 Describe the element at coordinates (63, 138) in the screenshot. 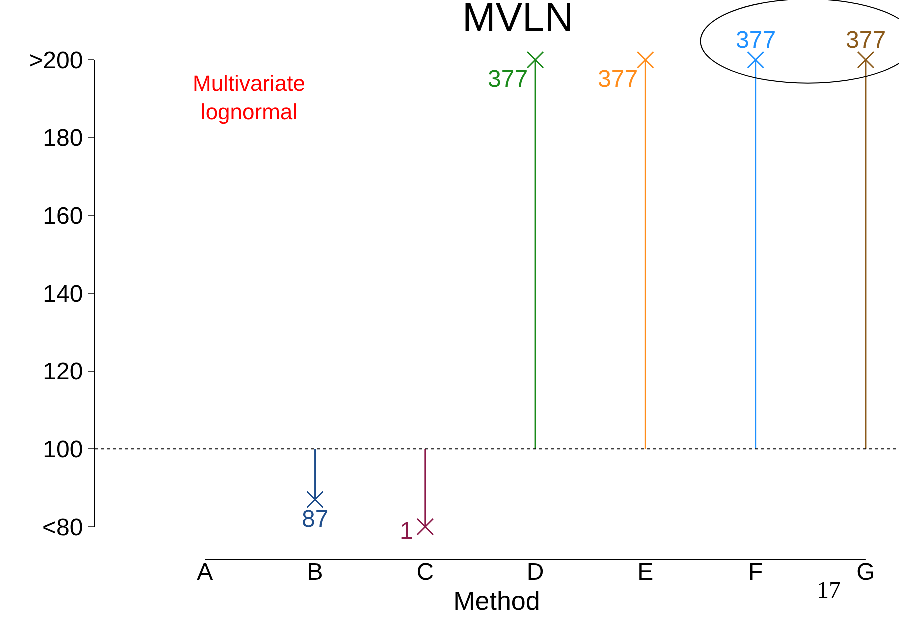

I see `y-tick-label: 180` at that location.